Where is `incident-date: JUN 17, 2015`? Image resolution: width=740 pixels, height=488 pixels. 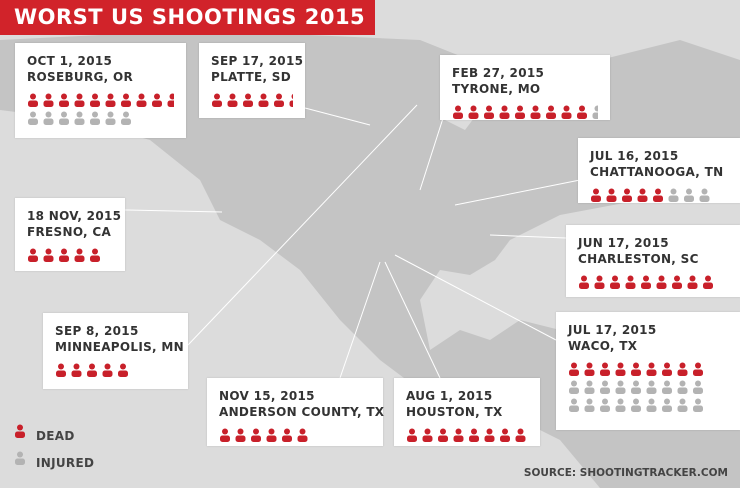 incident-date: JUN 17, 2015 is located at coordinates (623, 243).